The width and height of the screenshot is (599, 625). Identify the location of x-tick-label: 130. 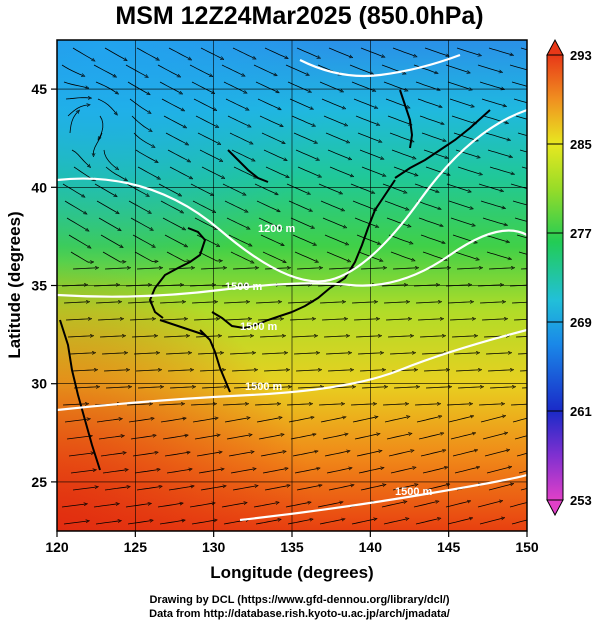
(214, 547).